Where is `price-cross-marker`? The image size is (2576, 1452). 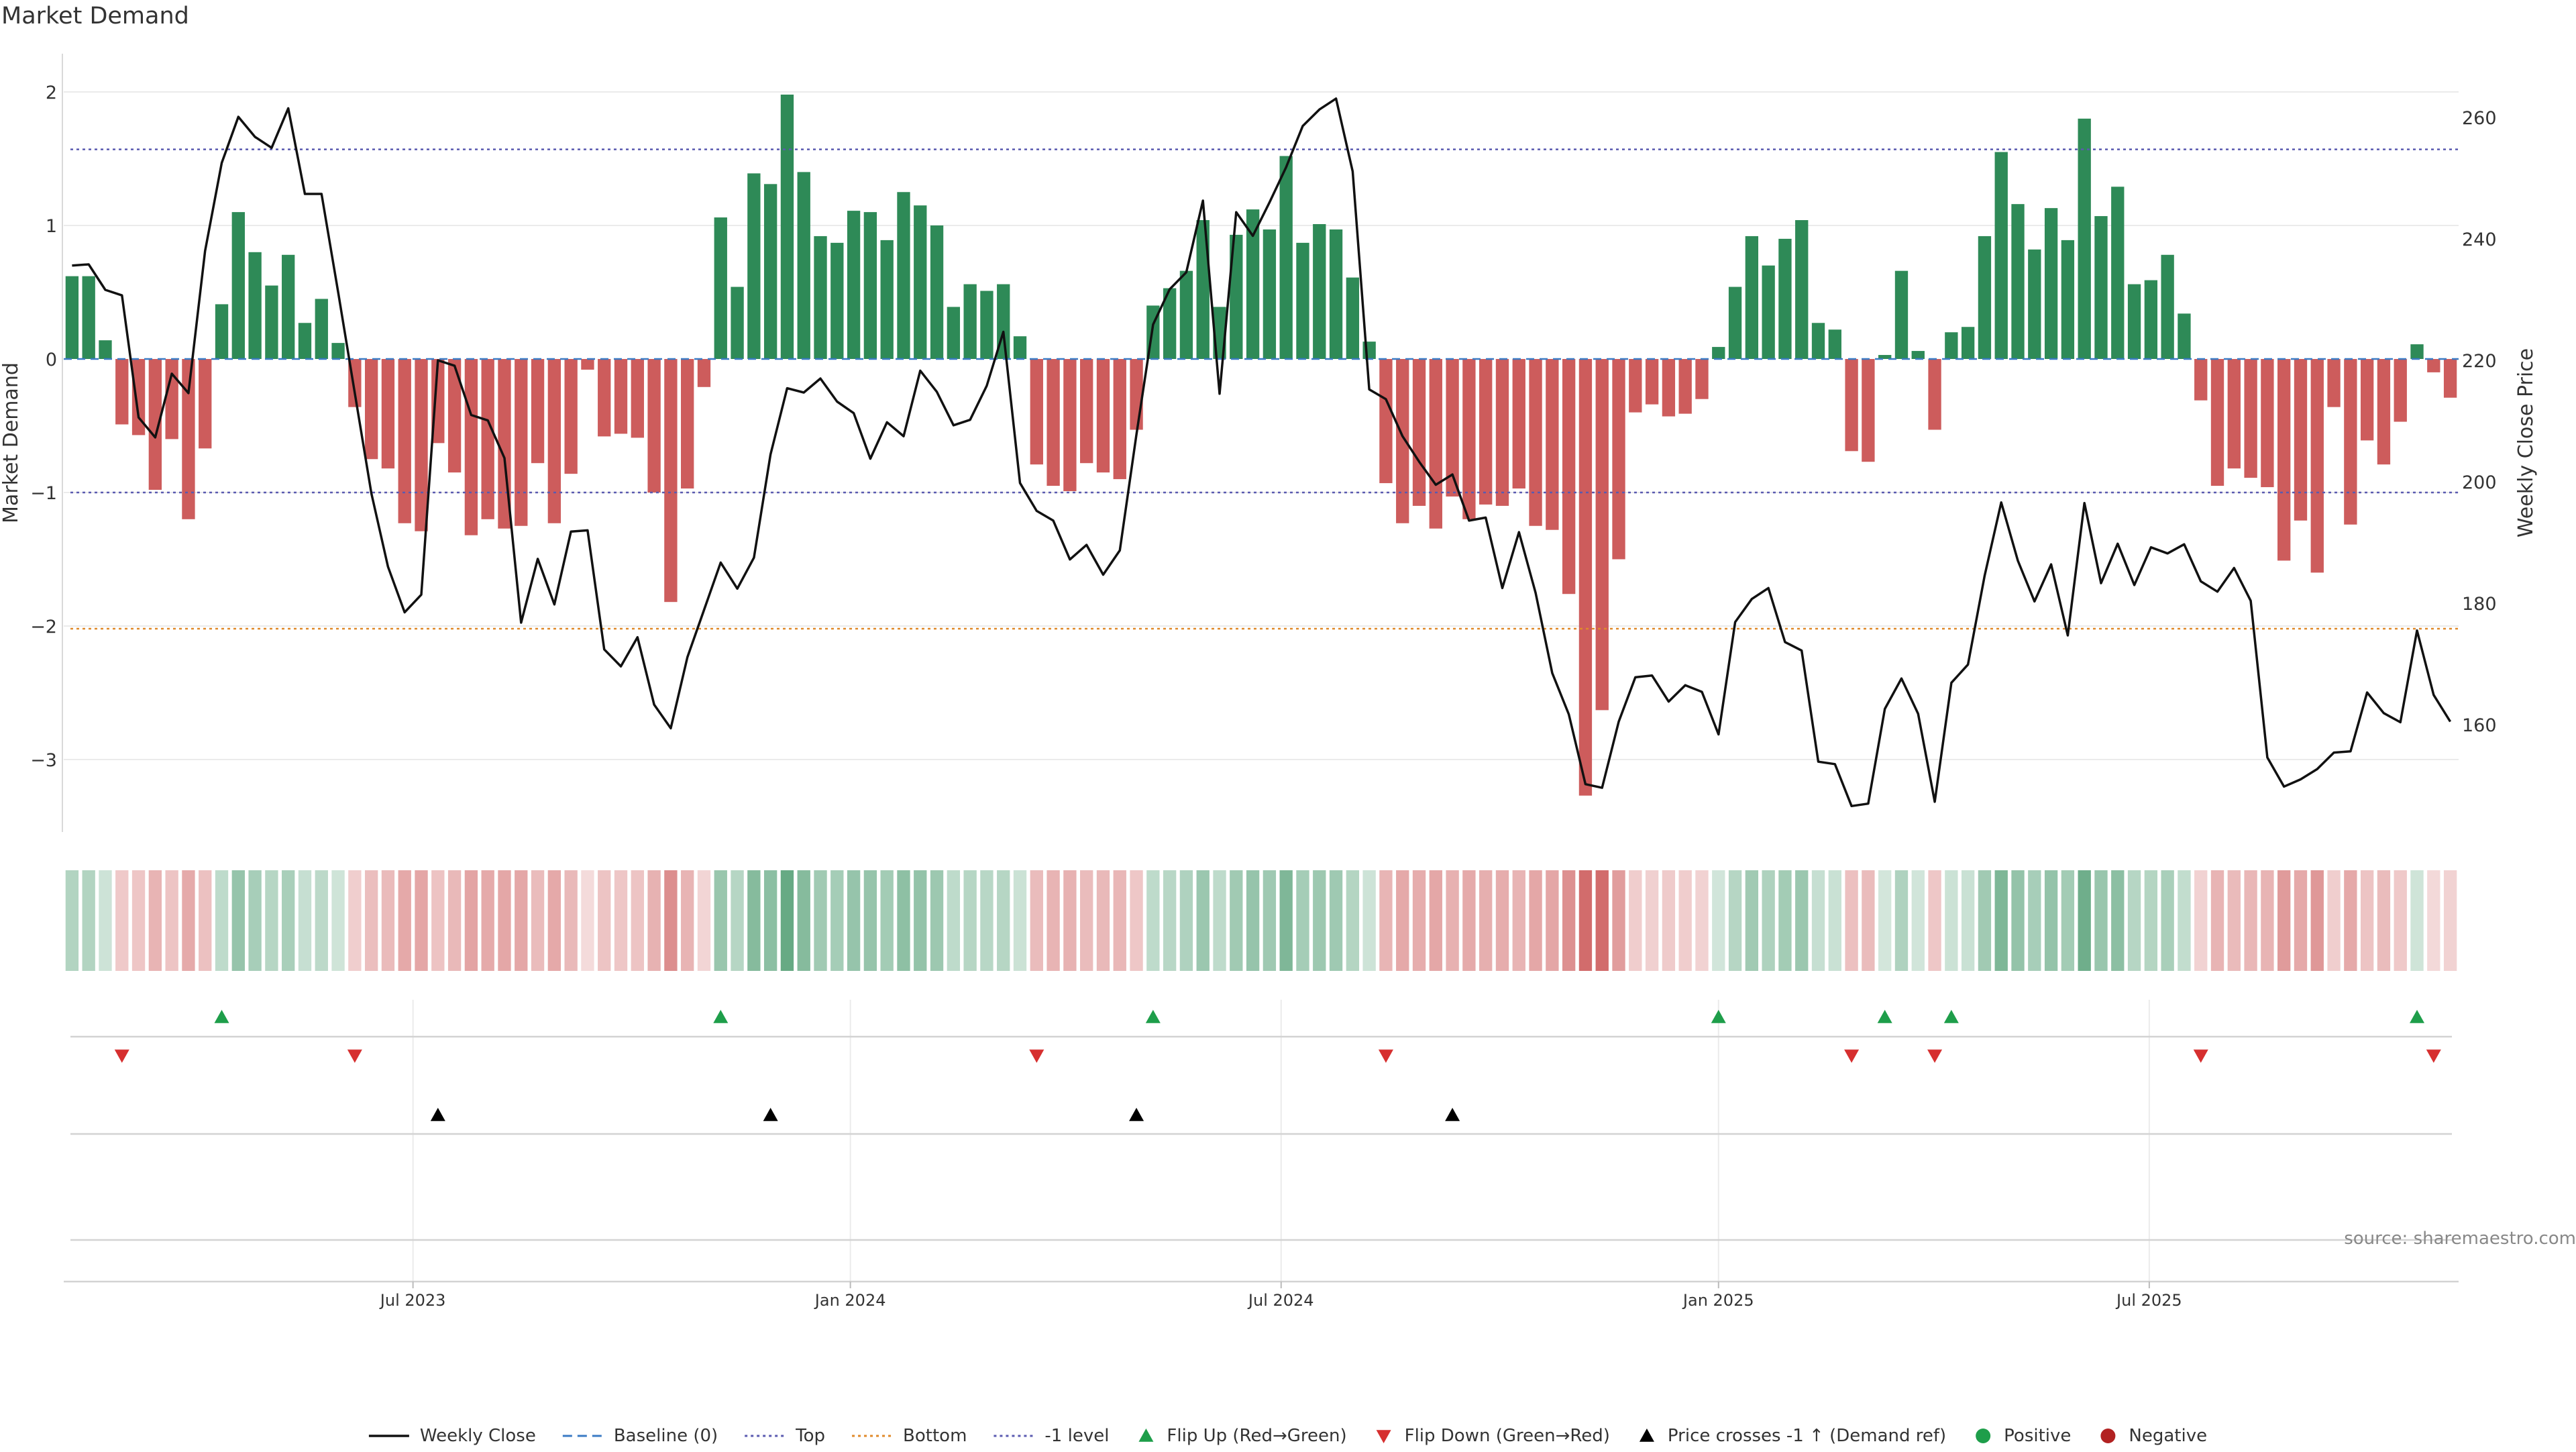 price-cross-marker is located at coordinates (1452, 1115).